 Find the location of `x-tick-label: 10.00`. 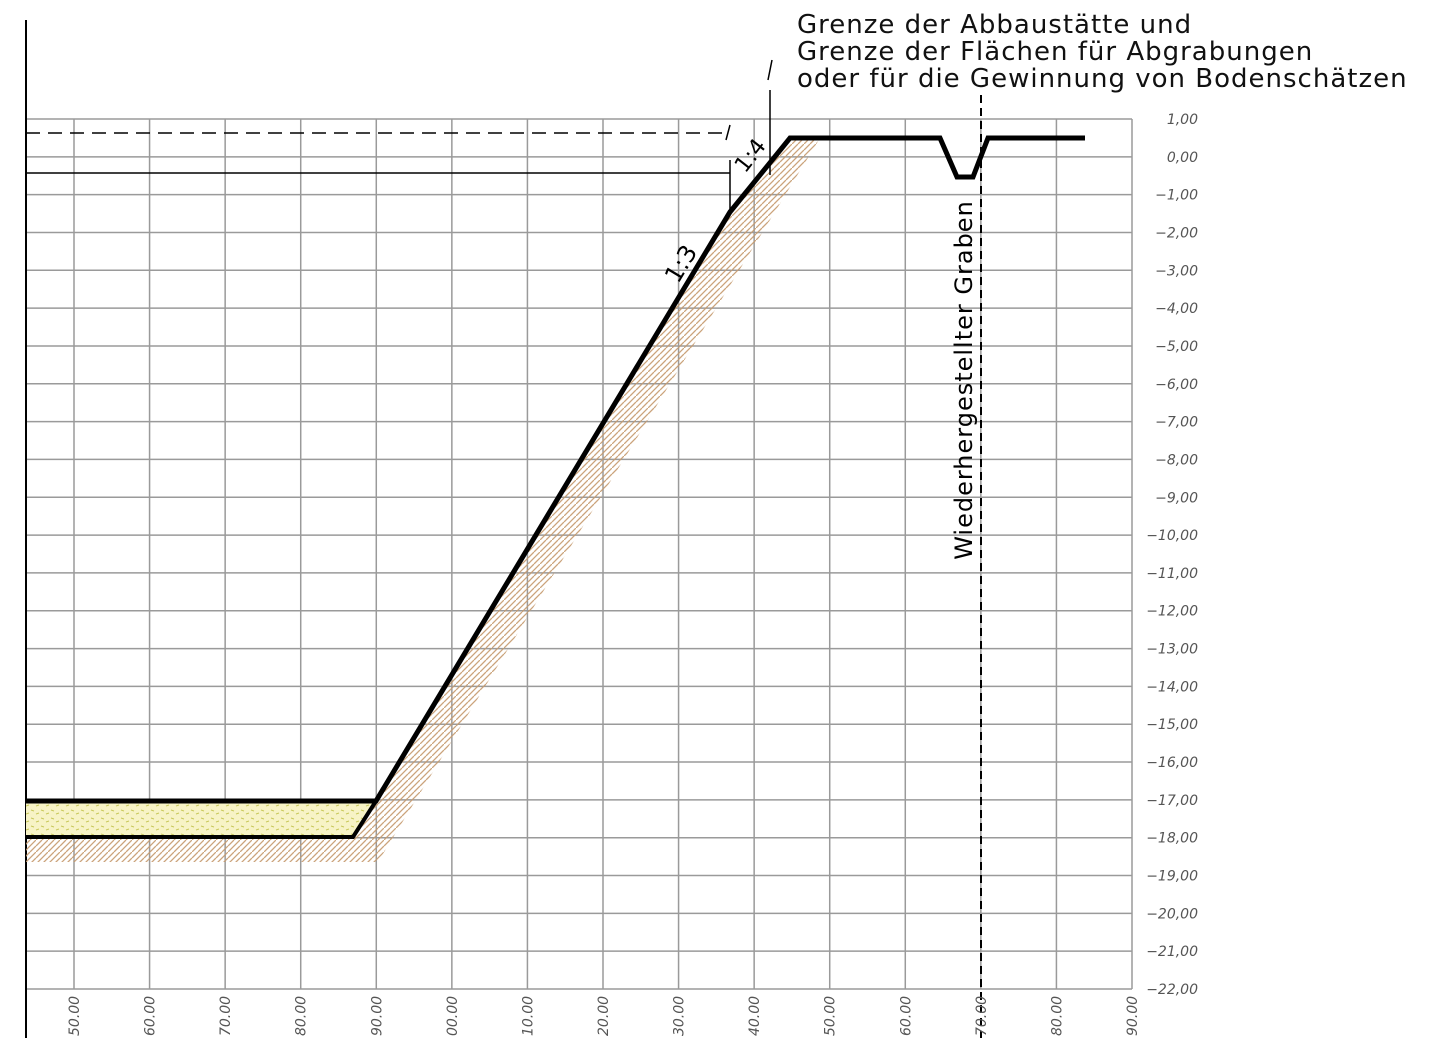

x-tick-label: 10.00 is located at coordinates (528, 1016).